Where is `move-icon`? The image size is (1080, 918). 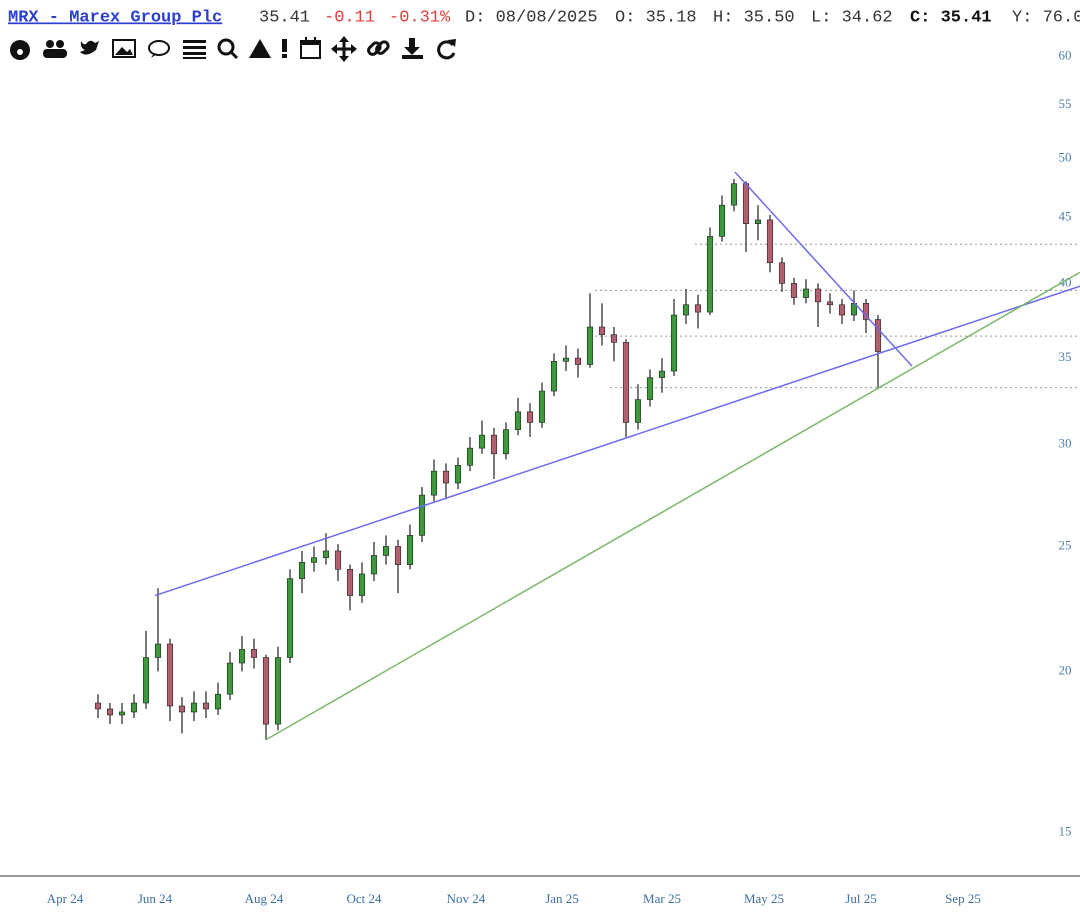
move-icon is located at coordinates (344, 49).